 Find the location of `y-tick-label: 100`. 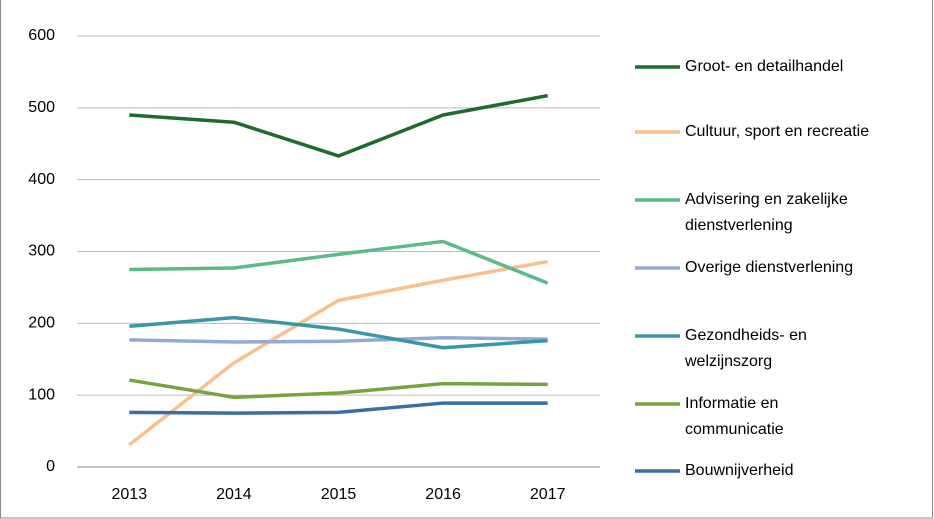

y-tick-label: 100 is located at coordinates (41, 394).